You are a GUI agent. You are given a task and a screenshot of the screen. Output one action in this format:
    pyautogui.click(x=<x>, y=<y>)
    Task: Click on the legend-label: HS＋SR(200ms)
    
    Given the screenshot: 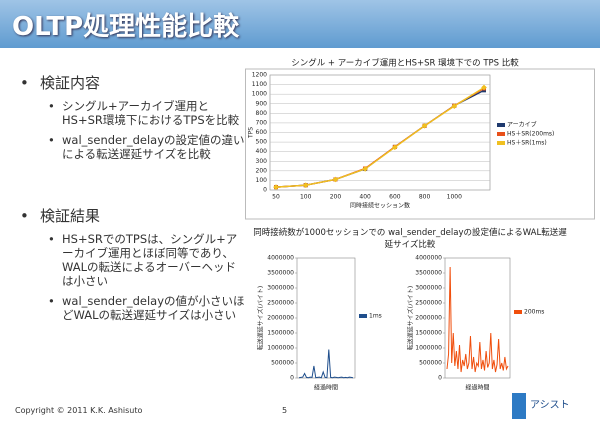 What is the action you would take?
    pyautogui.click(x=530, y=134)
    